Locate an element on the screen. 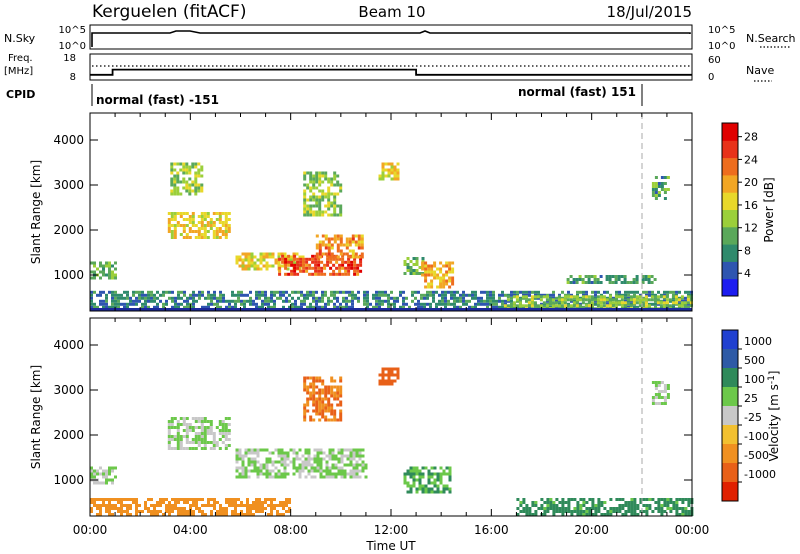  colorbar-swatch is located at coordinates (730, 166).